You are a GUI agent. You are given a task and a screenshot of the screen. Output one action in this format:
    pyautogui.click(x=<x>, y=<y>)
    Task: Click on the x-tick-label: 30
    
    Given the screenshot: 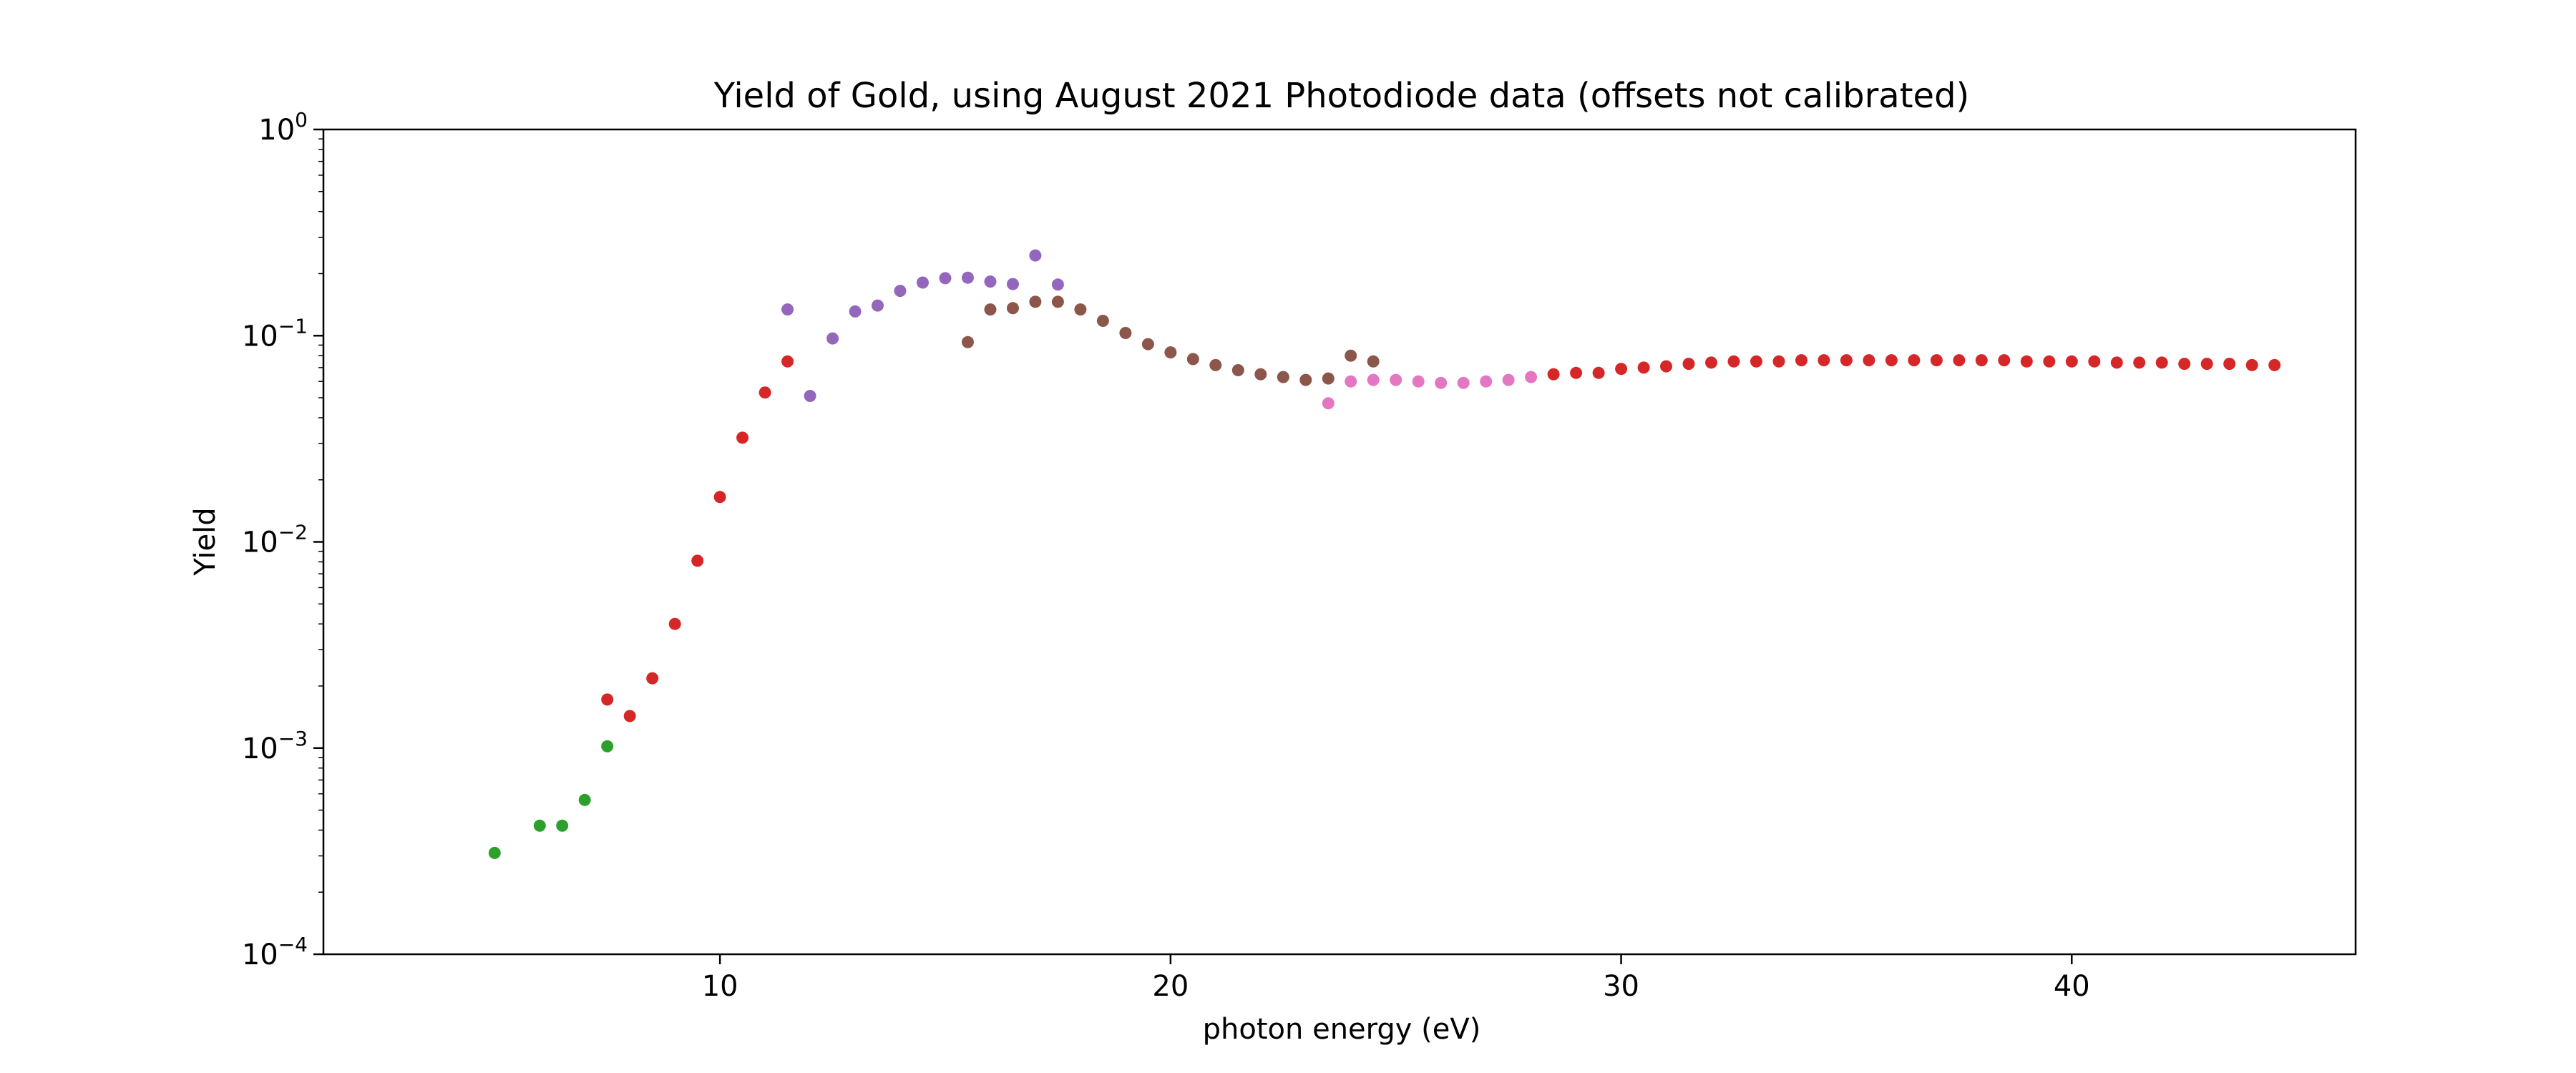 What is the action you would take?
    pyautogui.click(x=1621, y=986)
    